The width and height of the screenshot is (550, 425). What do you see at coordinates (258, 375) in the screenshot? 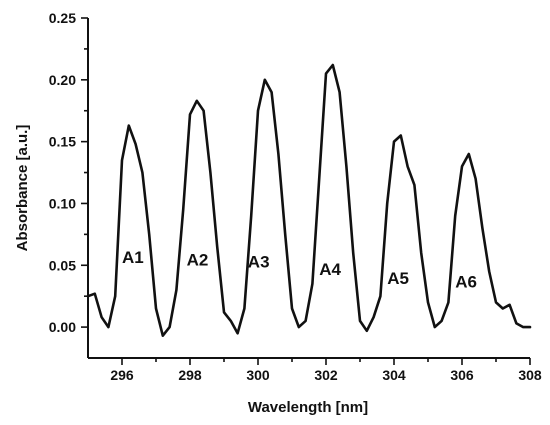
I see `x-tick-label: 300` at bounding box center [258, 375].